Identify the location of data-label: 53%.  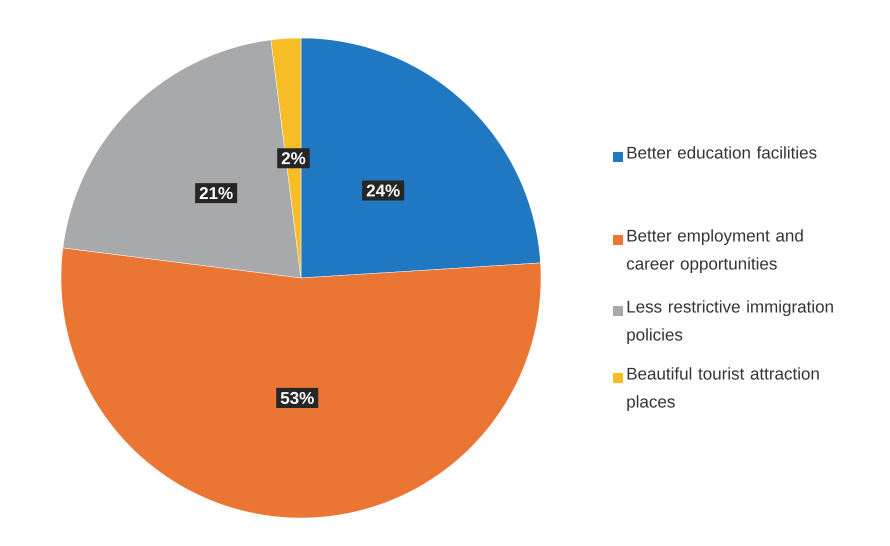
(297, 398).